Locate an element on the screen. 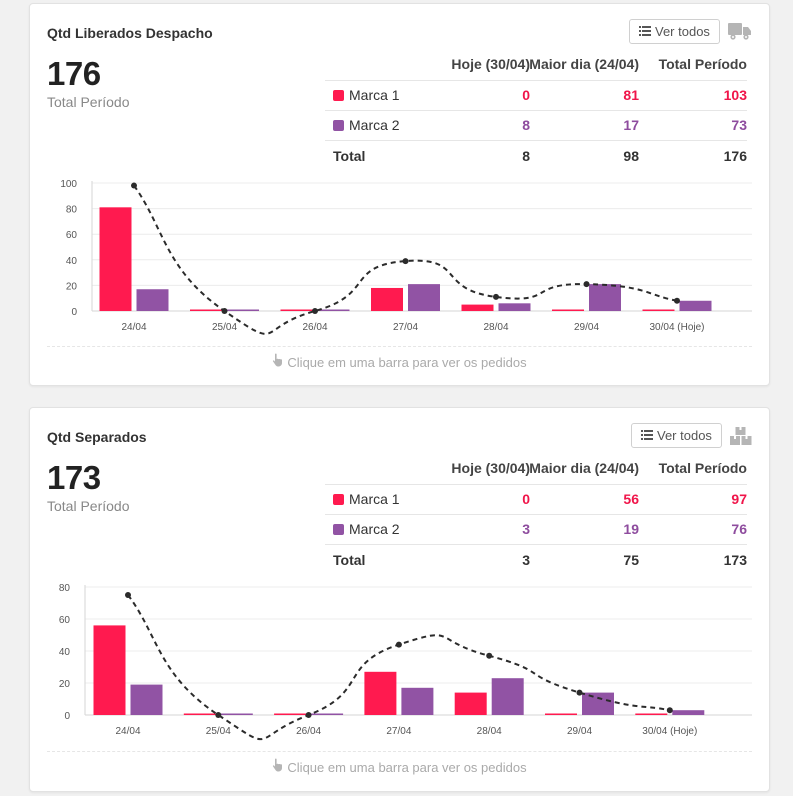 This screenshot has width=793, height=796. y-tick-label: 40 is located at coordinates (65, 652).